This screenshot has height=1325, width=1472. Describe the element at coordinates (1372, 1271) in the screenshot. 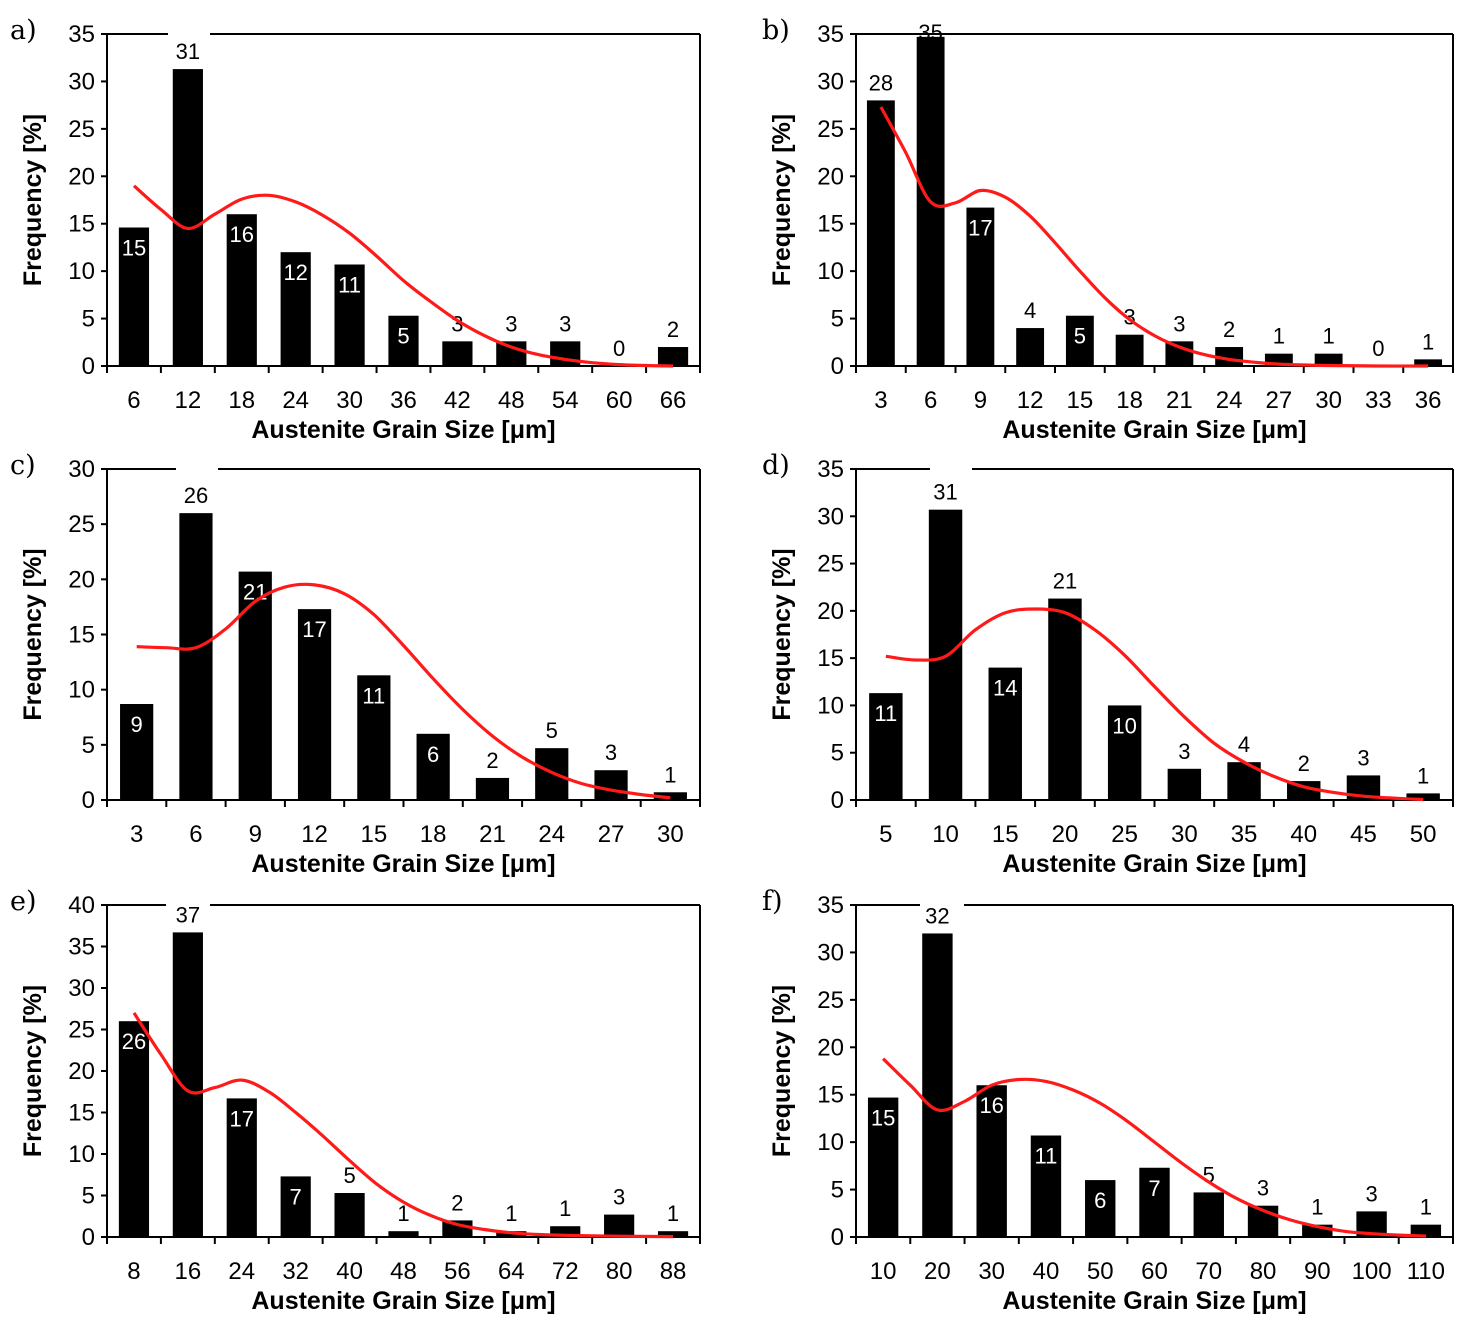

I see `x-tick-label: 100` at that location.